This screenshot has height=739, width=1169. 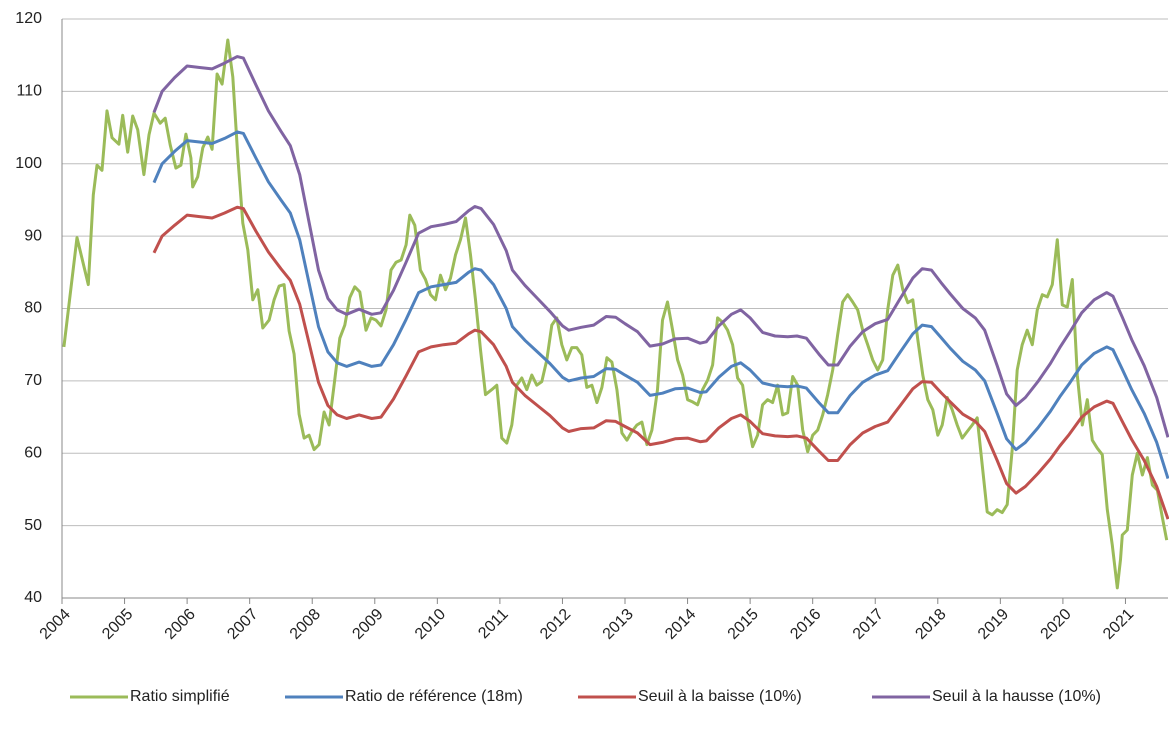 I want to click on y-tick-label: 100, so click(x=28, y=163).